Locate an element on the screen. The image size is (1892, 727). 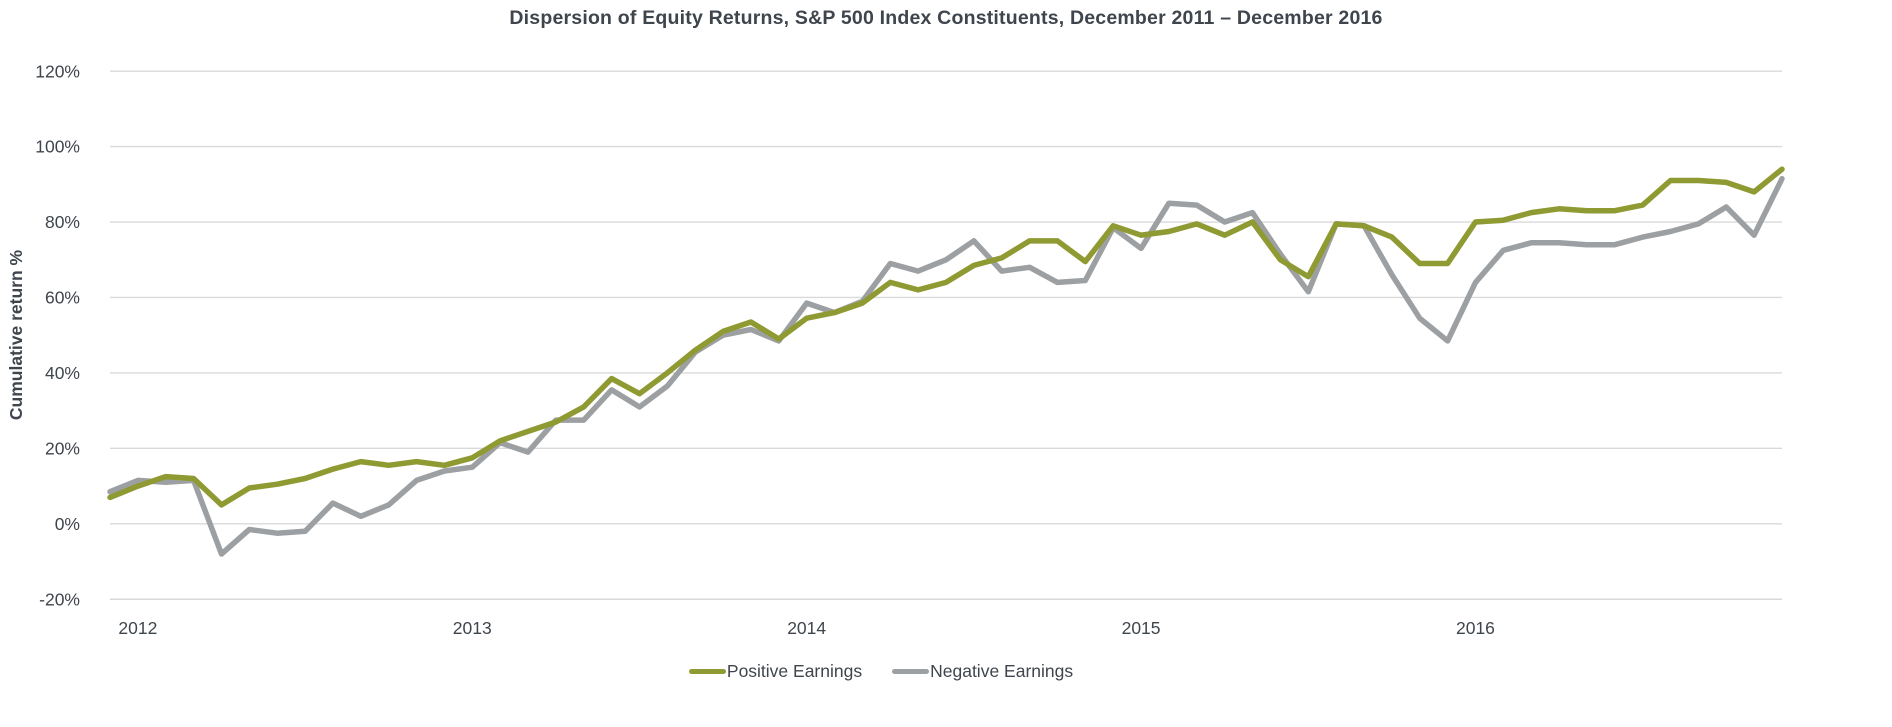
legend-swatch-positive-earnings-icon is located at coordinates (707, 671).